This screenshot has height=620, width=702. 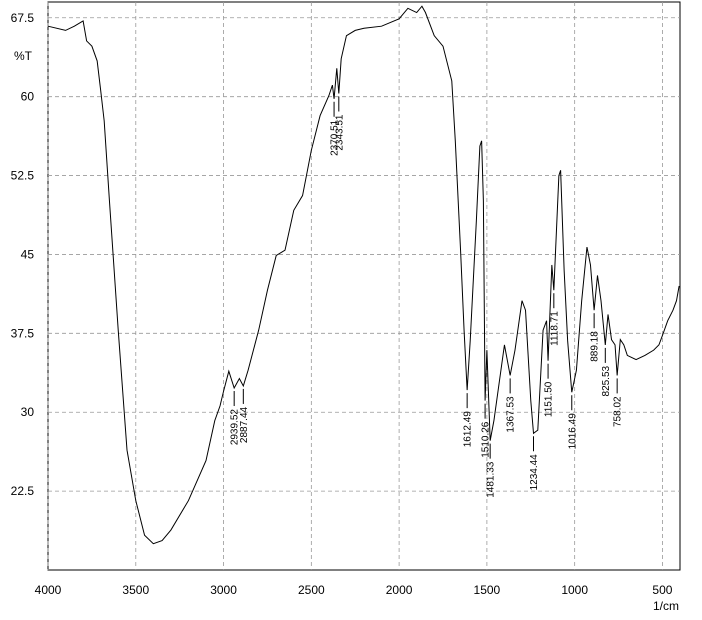 What do you see at coordinates (662, 590) in the screenshot?
I see `x-tick-label: 500` at bounding box center [662, 590].